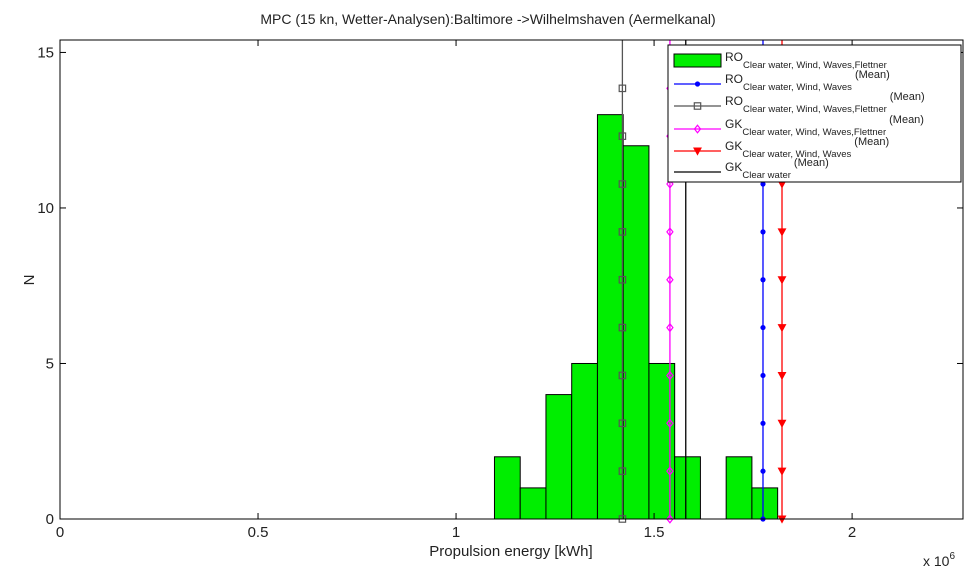  I want to click on legend-label-sup-3: (Mean), so click(906, 120).